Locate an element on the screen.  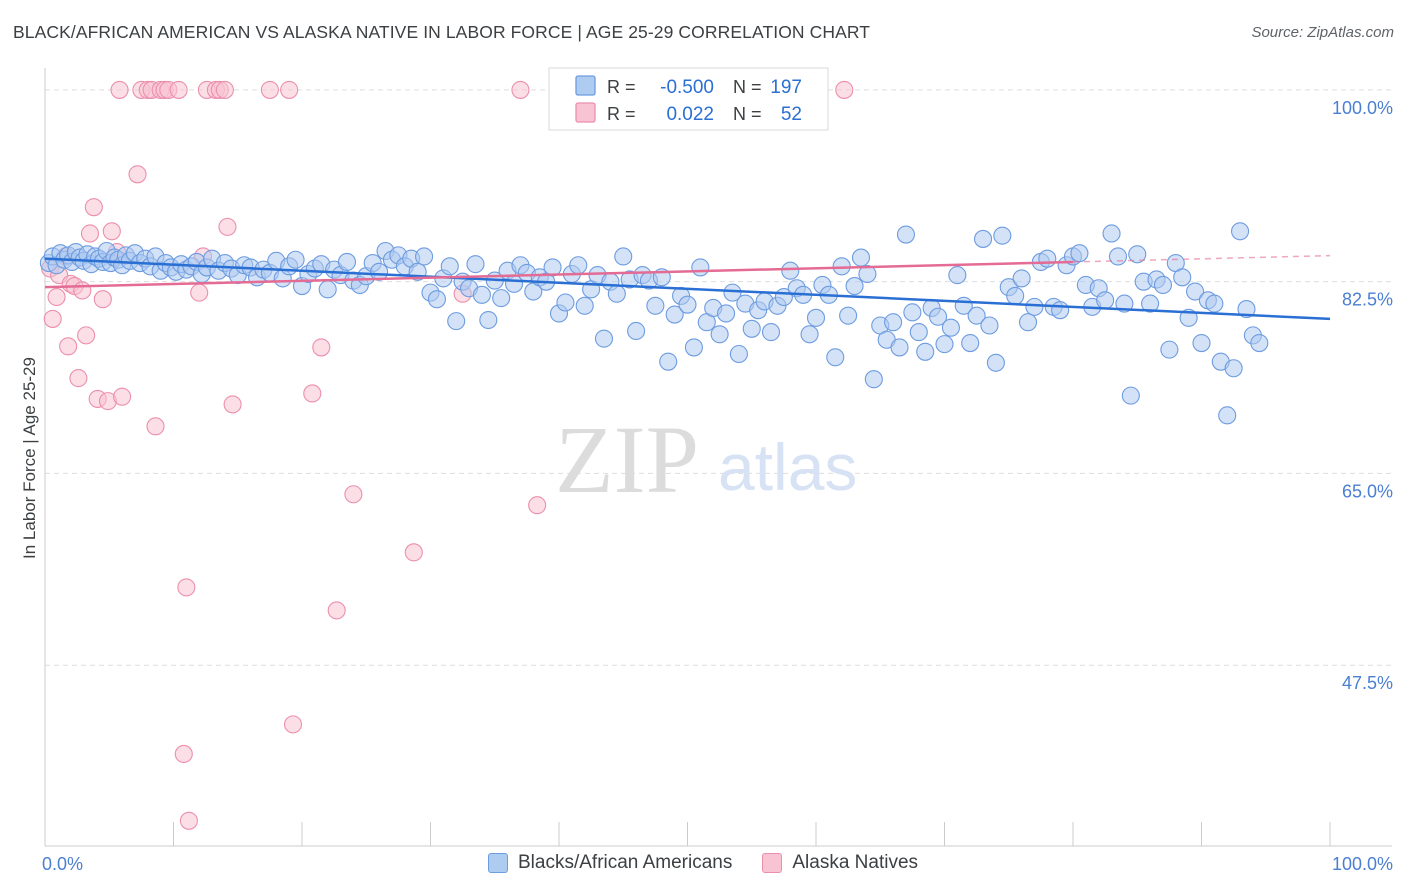
legend-swatch-blacks is located at coordinates (498, 863).